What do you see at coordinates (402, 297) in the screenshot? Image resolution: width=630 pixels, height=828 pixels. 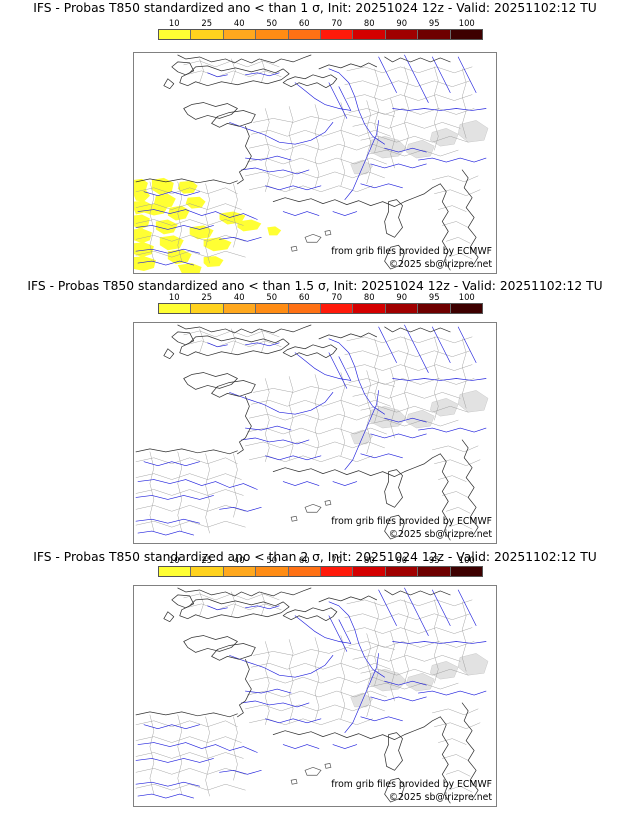 I see `colorbar-tick-90: 90` at bounding box center [402, 297].